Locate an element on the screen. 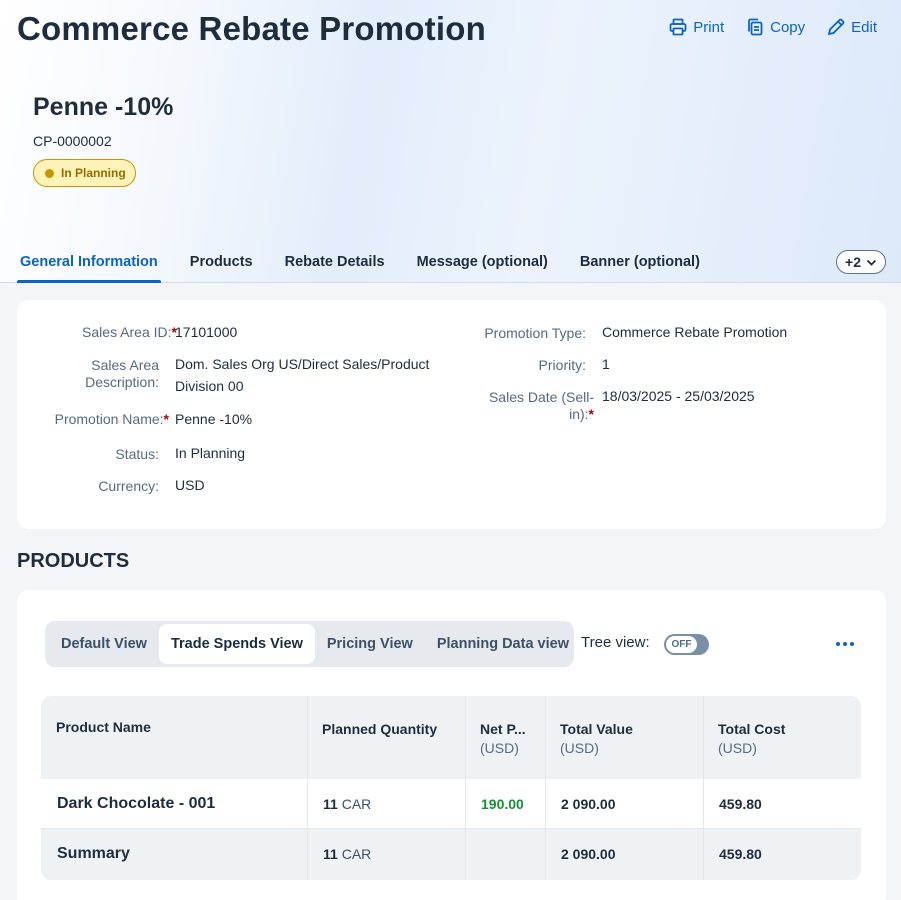 The height and width of the screenshot is (900, 901). currency-value: USD is located at coordinates (190, 485).